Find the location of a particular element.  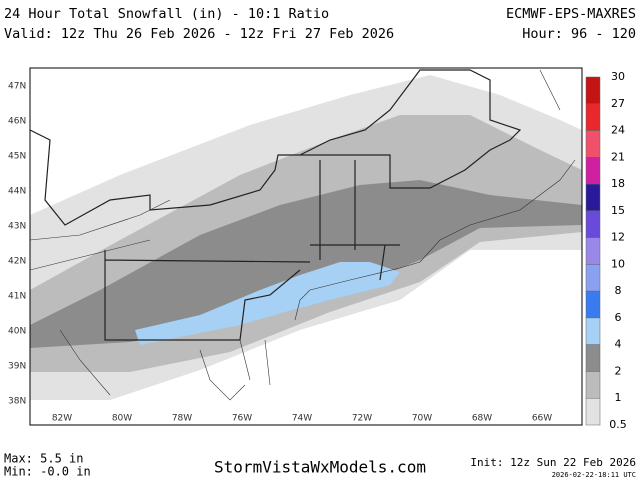

lat-label: 46N is located at coordinates (17, 122).